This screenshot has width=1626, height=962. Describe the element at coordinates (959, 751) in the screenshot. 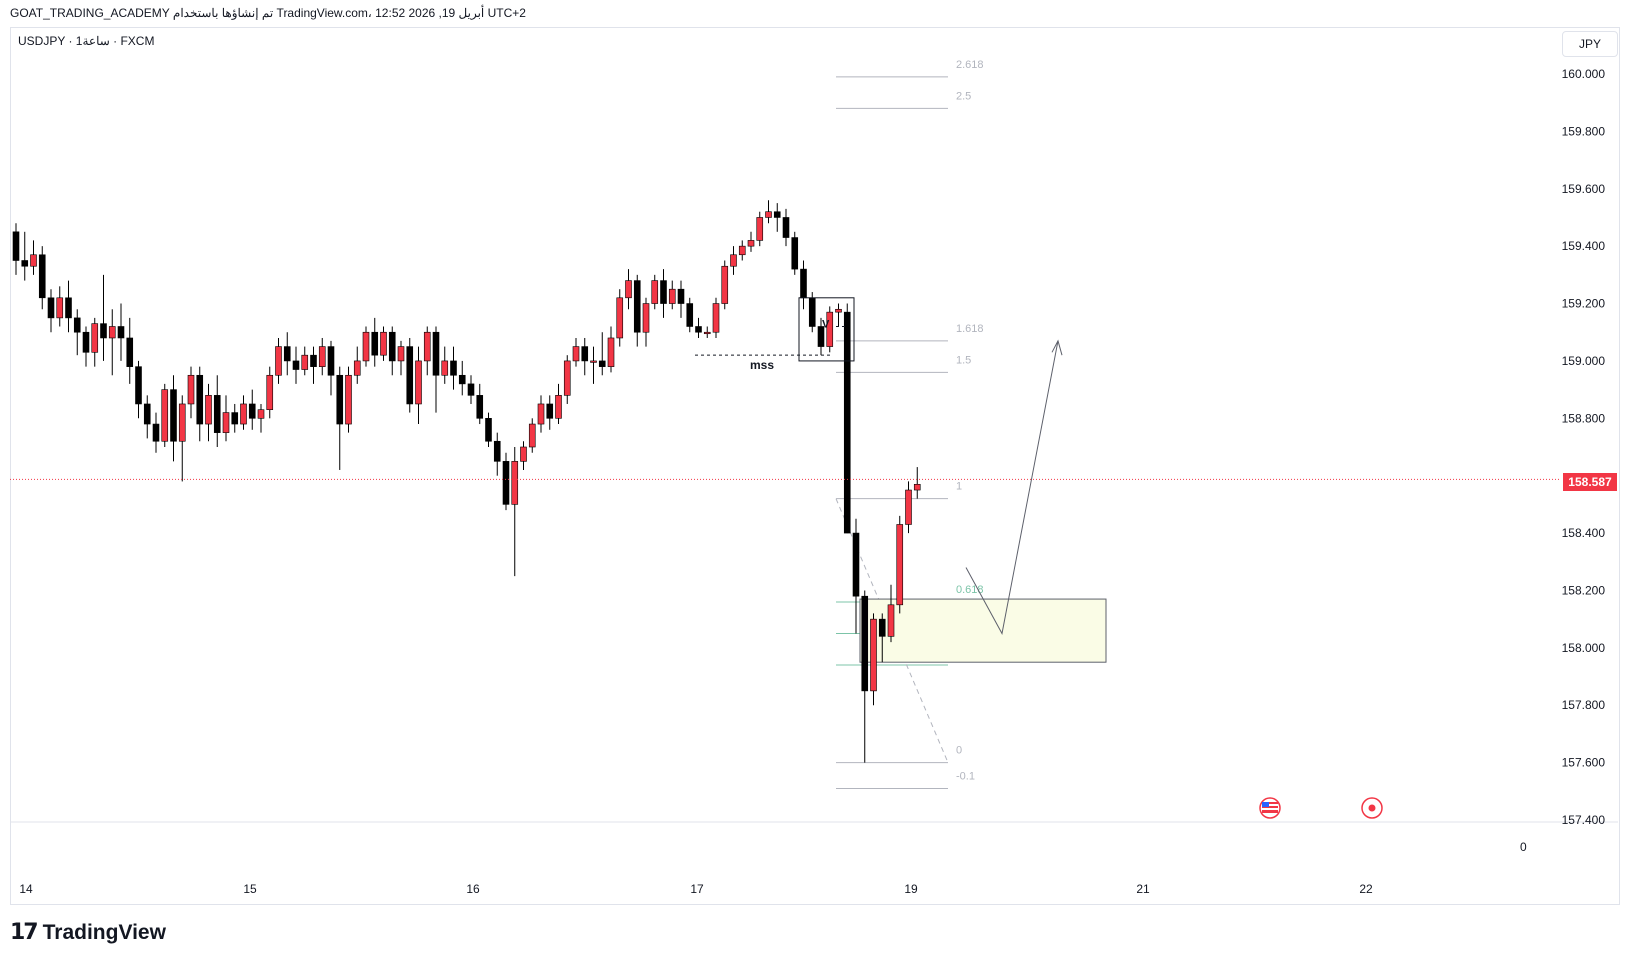

I see `fib-level-label: 0` at that location.